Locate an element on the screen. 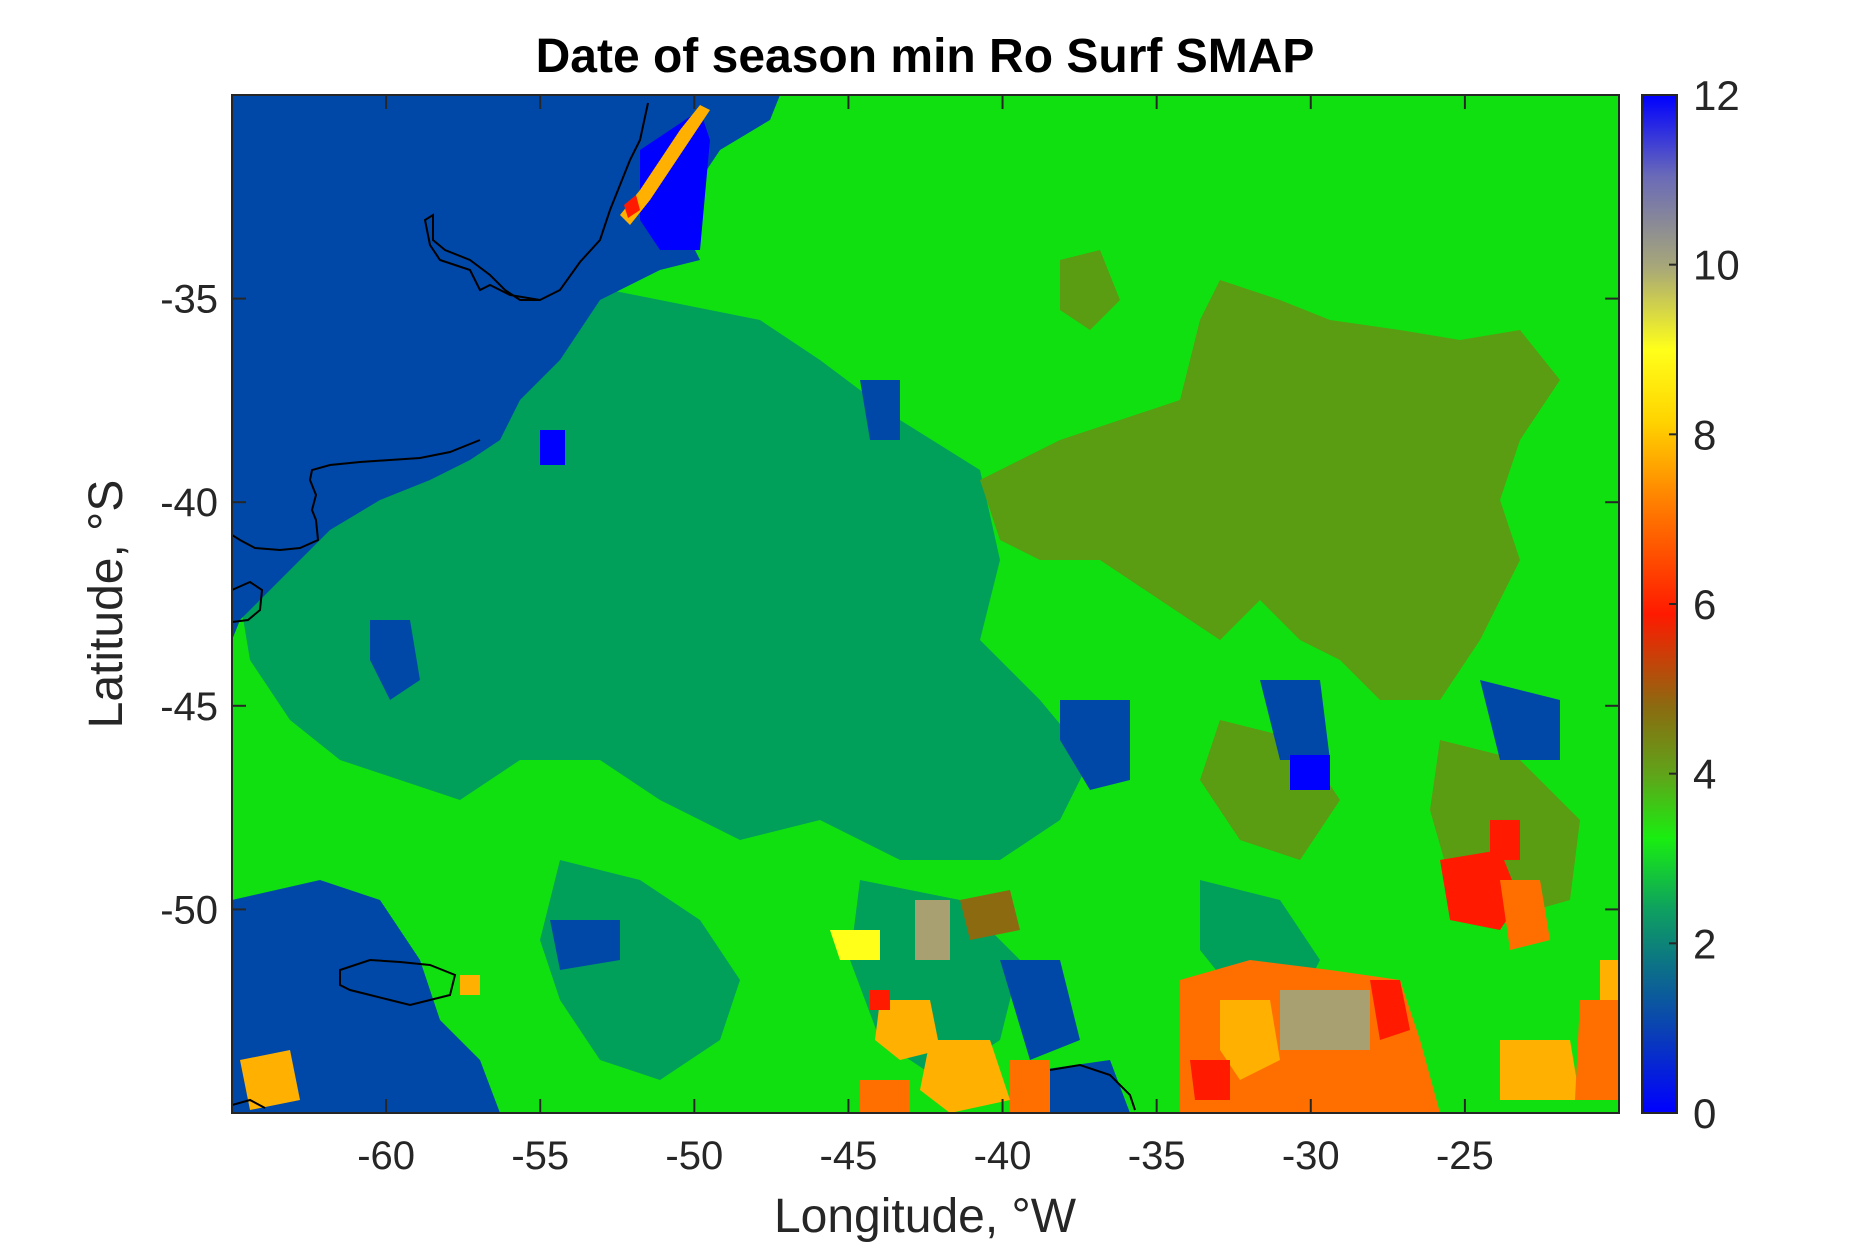 This screenshot has width=1875, height=1250. colorbar-tick-label: 6 is located at coordinates (1704, 604).